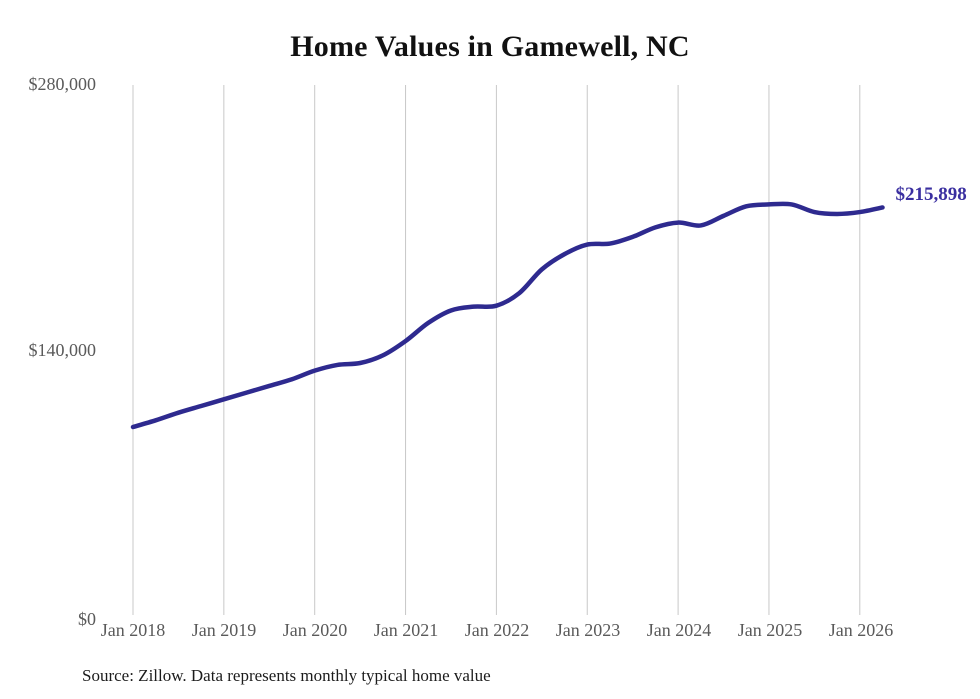 The width and height of the screenshot is (980, 699). Describe the element at coordinates (931, 195) in the screenshot. I see `end-value-label: $215,898` at that location.